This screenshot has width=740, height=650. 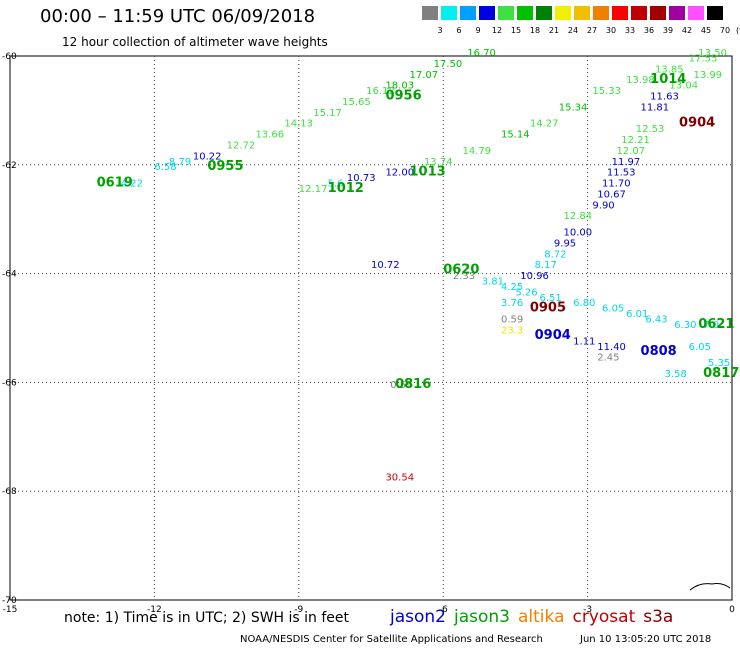 What do you see at coordinates (578, 216) in the screenshot?
I see `wave-height-label: 12.84` at bounding box center [578, 216].